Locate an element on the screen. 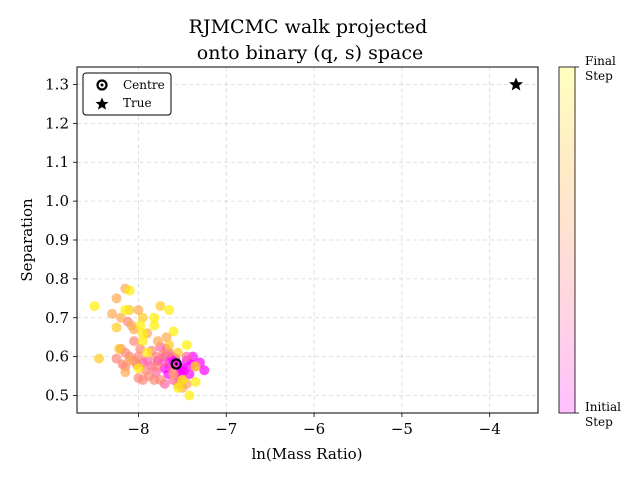  legend-label-centre: Centre is located at coordinates (144, 85).